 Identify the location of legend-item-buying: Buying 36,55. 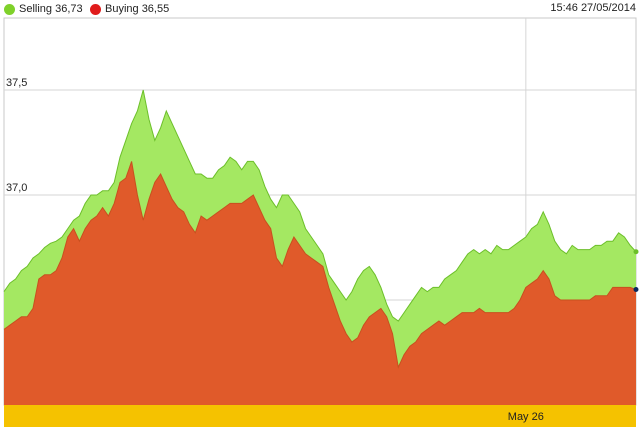
(129, 9).